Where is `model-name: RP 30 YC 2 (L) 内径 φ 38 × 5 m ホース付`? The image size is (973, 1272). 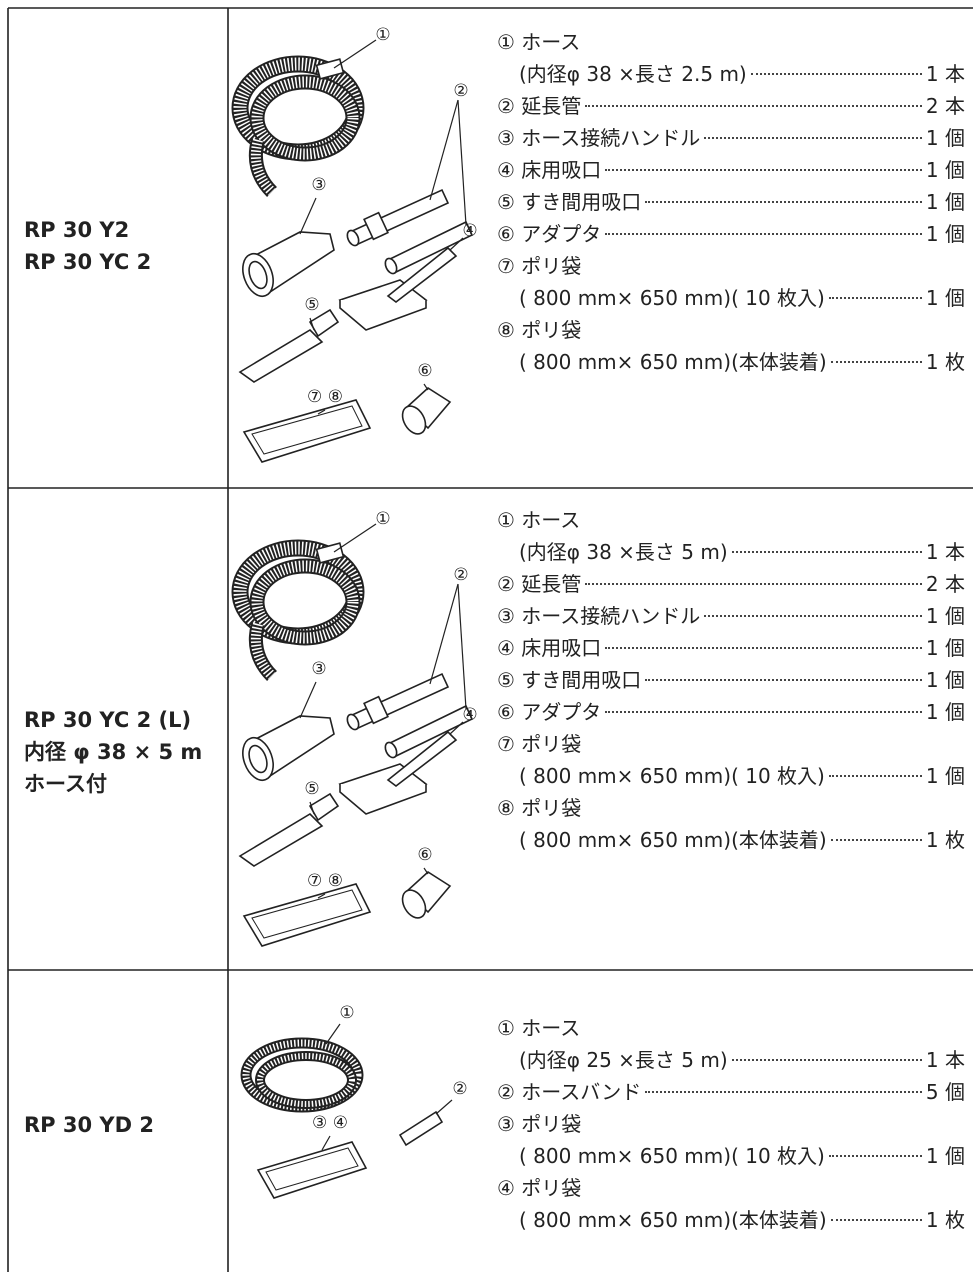
model-name: RP 30 YC 2 (L) 内径 φ 38 × 5 m ホース付 is located at coordinates (113, 752).